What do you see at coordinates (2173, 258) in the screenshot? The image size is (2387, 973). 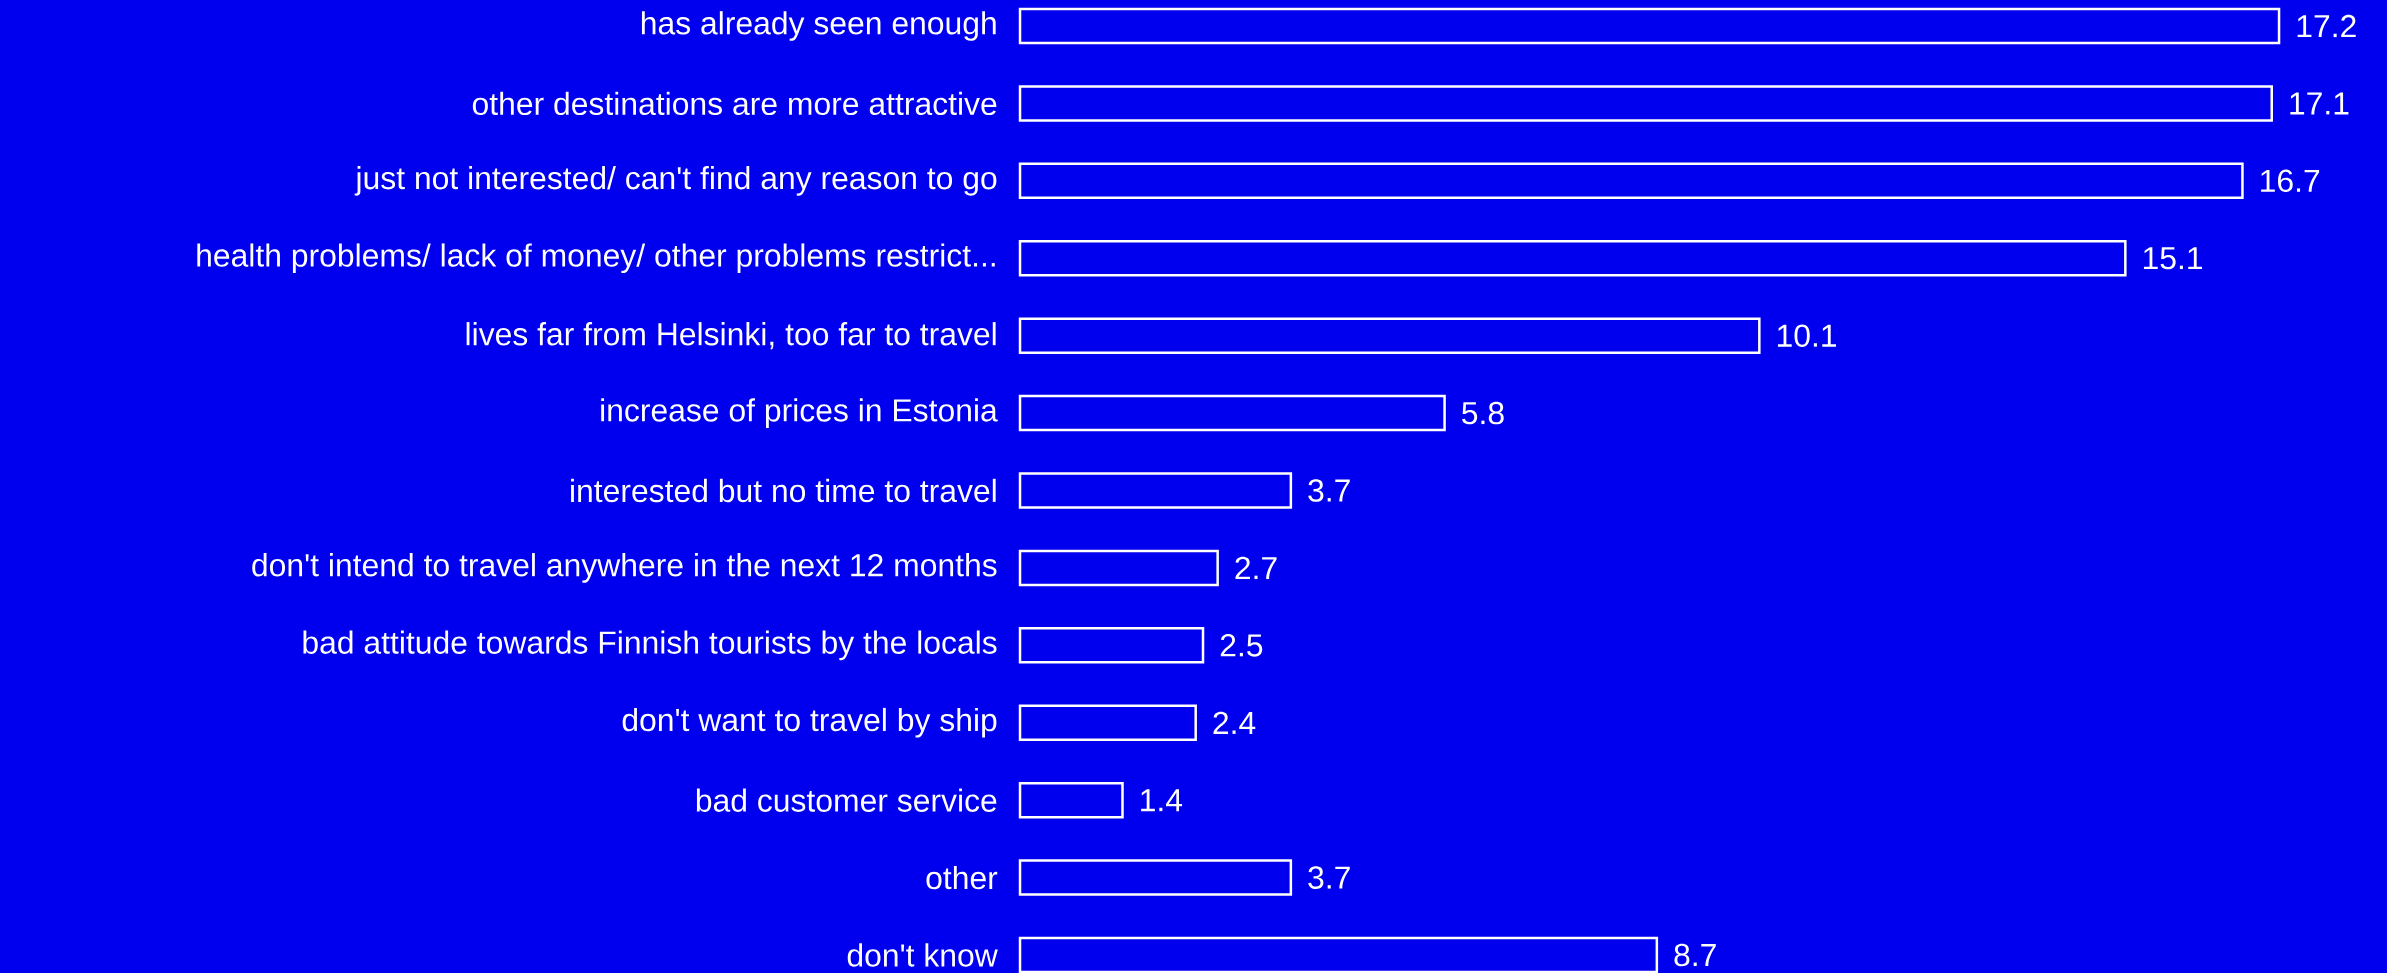 I see `data-label: 15.1` at bounding box center [2173, 258].